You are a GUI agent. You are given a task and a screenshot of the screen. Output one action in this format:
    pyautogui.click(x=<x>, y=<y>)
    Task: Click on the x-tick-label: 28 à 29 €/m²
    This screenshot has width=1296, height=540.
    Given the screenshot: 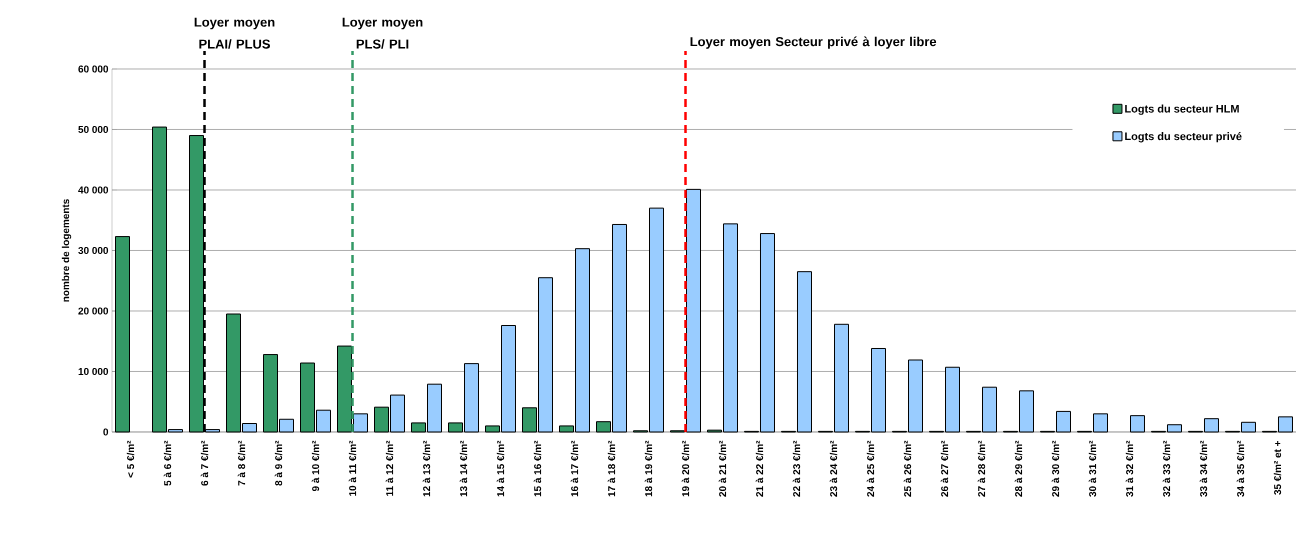 What is the action you would take?
    pyautogui.click(x=1018, y=468)
    